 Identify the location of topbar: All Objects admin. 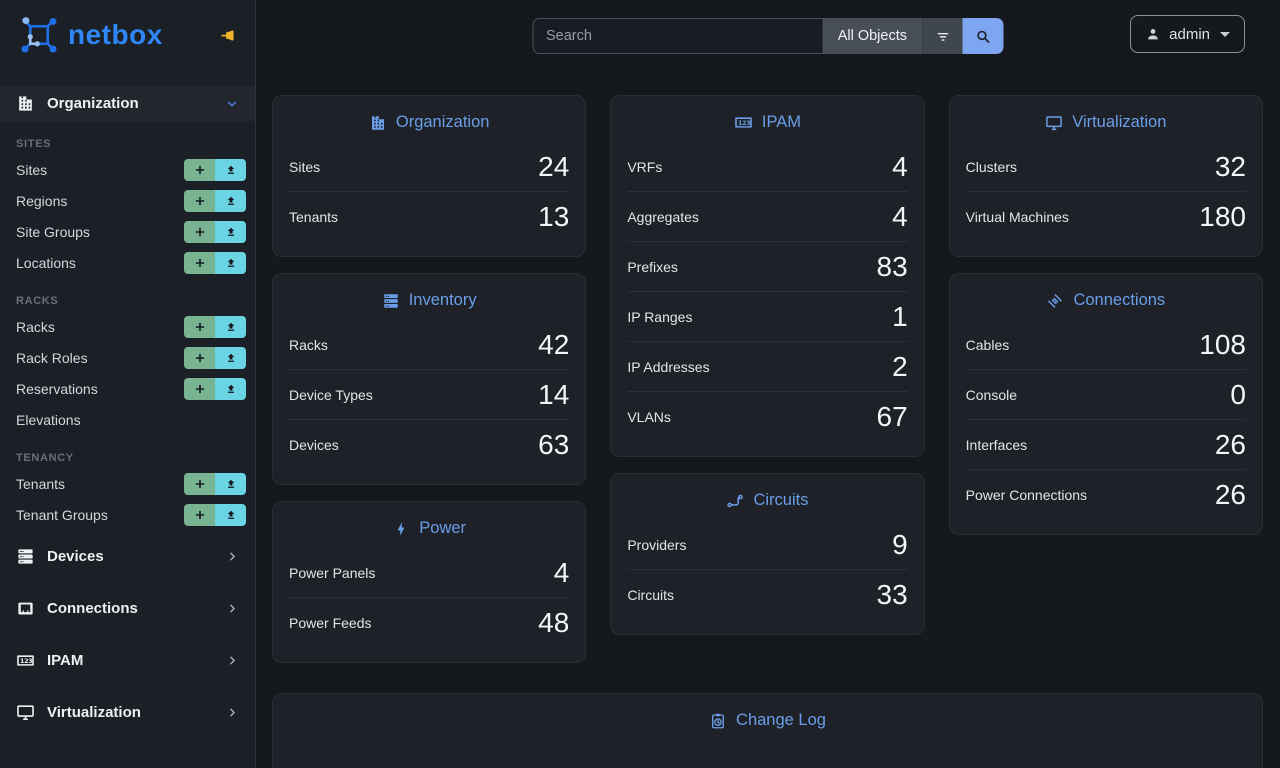
(767, 36).